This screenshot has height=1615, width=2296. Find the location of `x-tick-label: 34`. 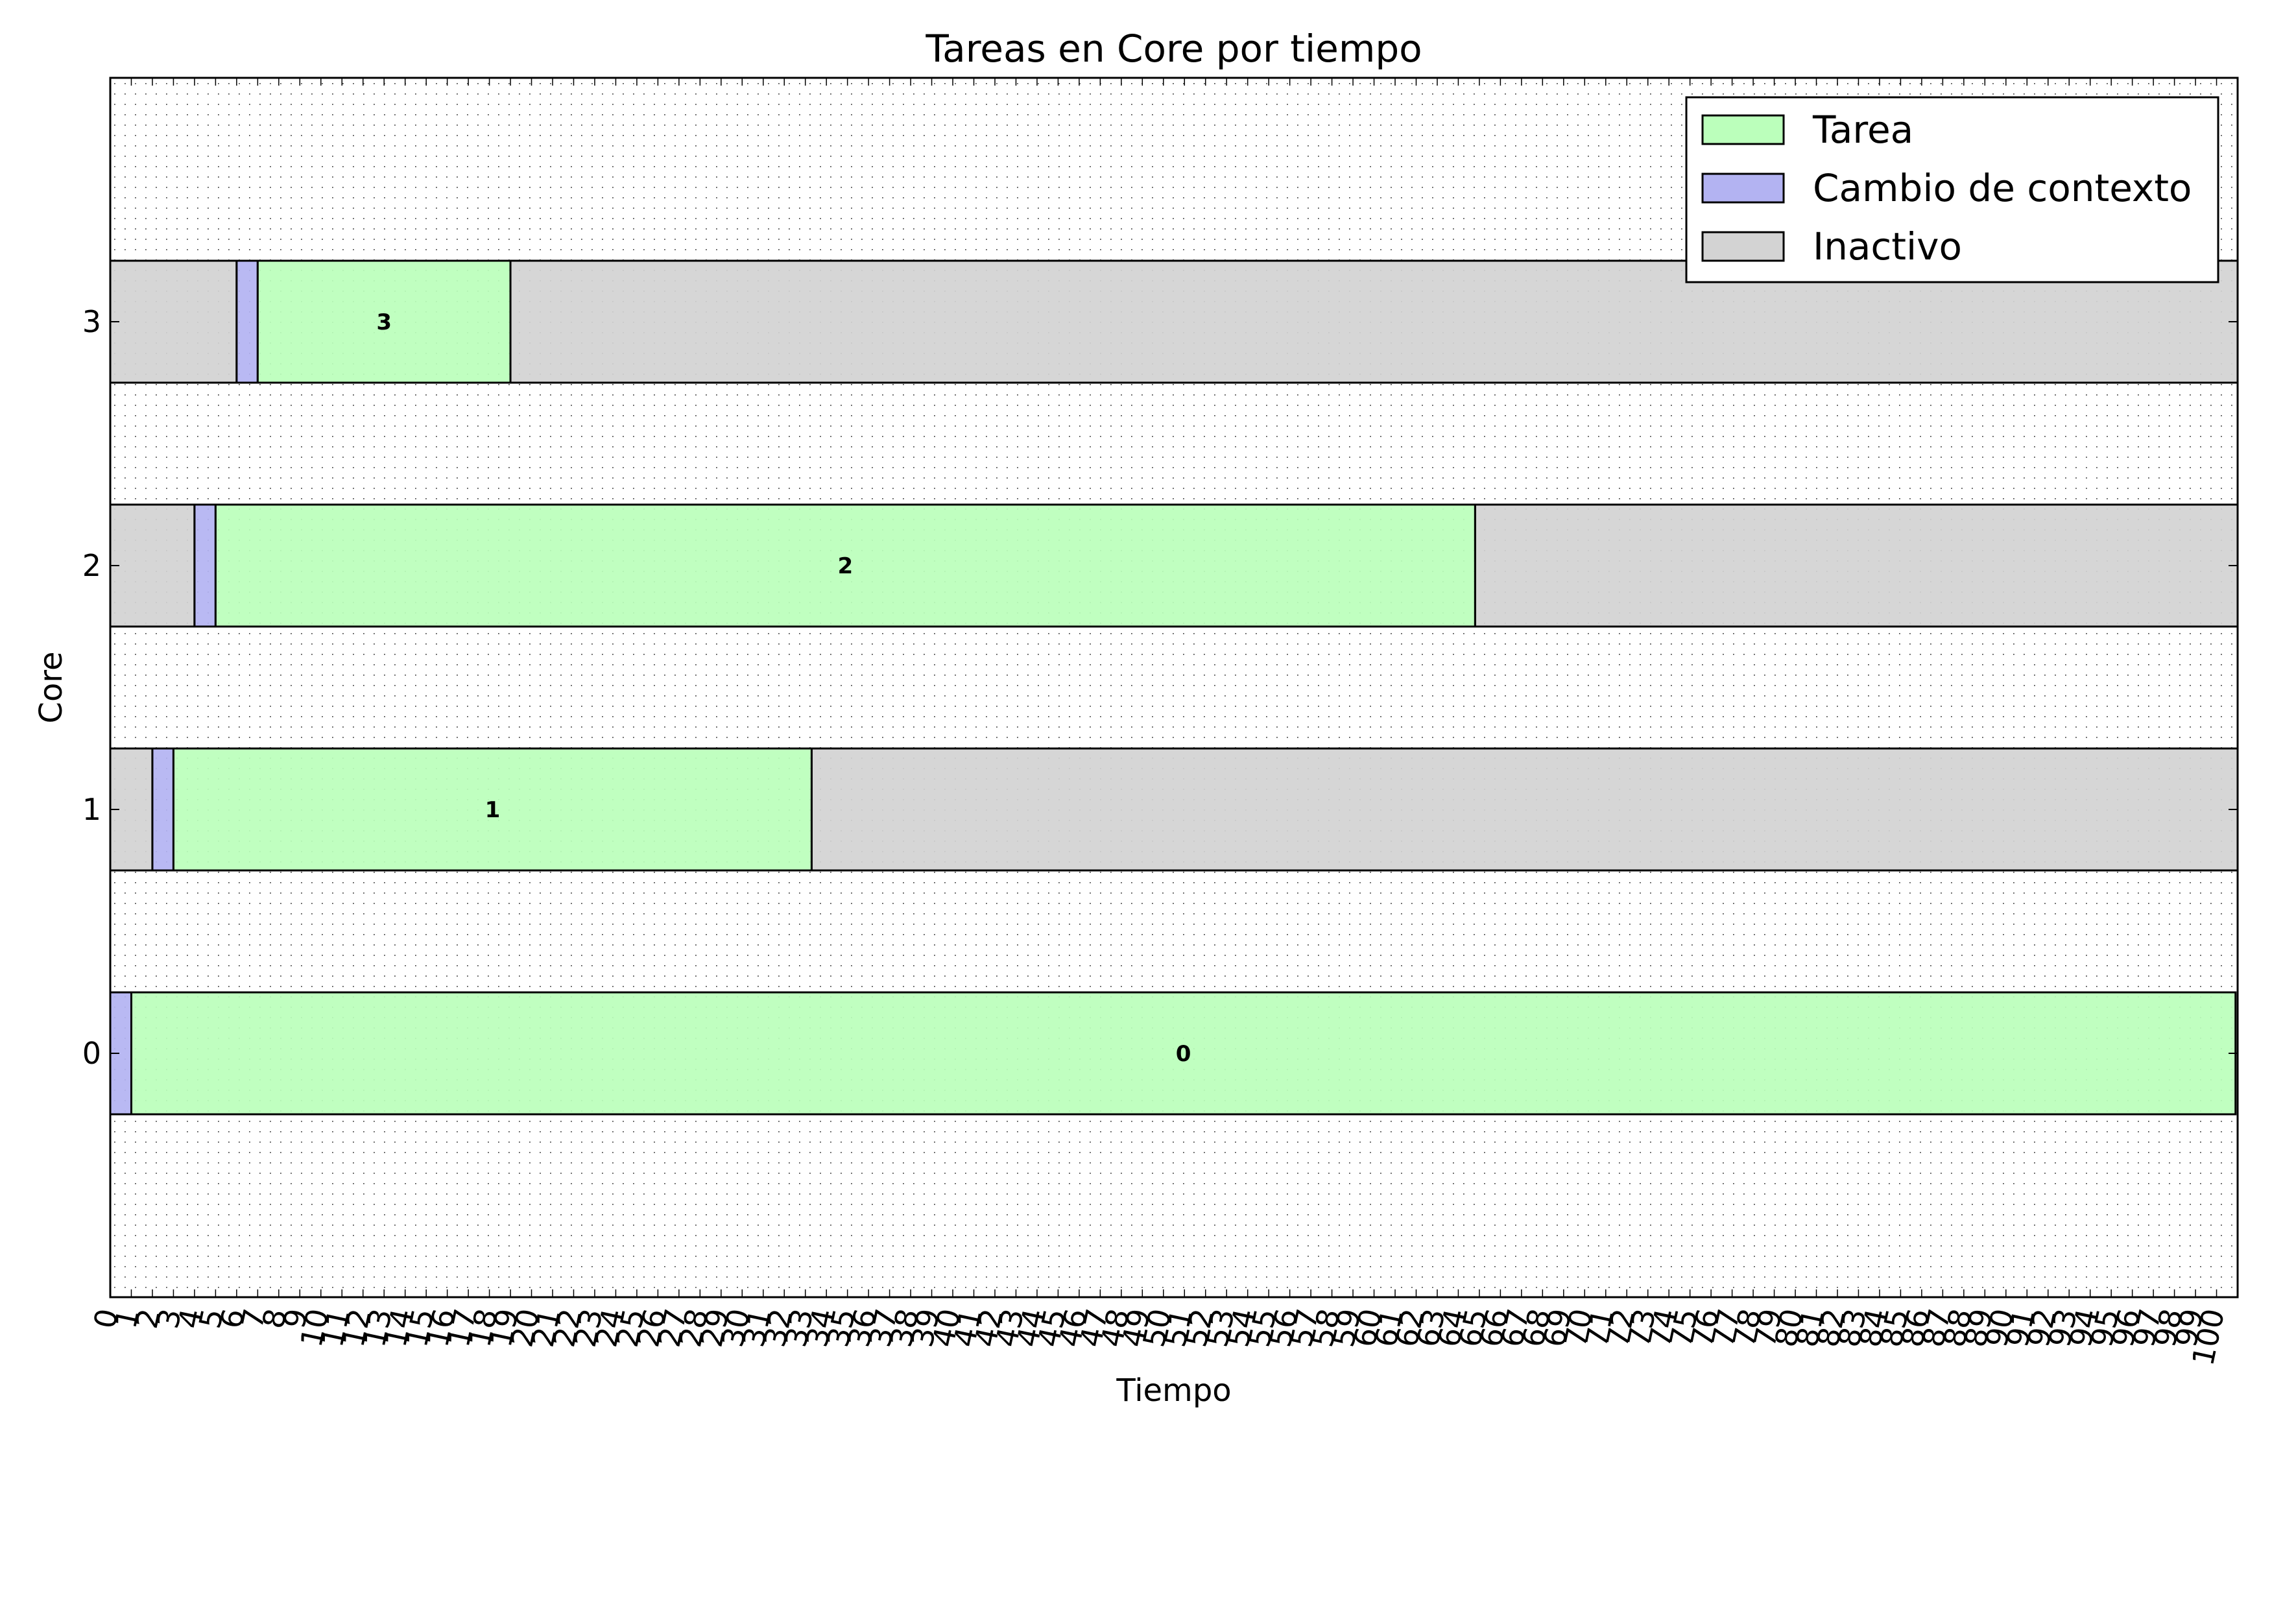

x-tick-label: 34 is located at coordinates (820, 1328).